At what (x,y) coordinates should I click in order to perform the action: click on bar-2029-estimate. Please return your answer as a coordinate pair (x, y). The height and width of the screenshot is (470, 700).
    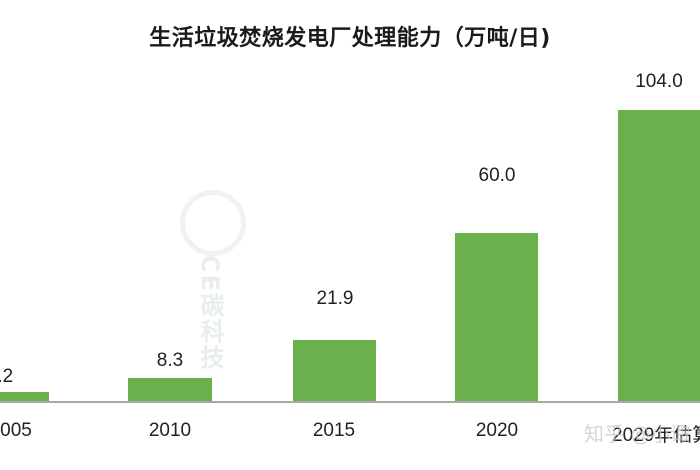
    Looking at the image, I should click on (659, 255).